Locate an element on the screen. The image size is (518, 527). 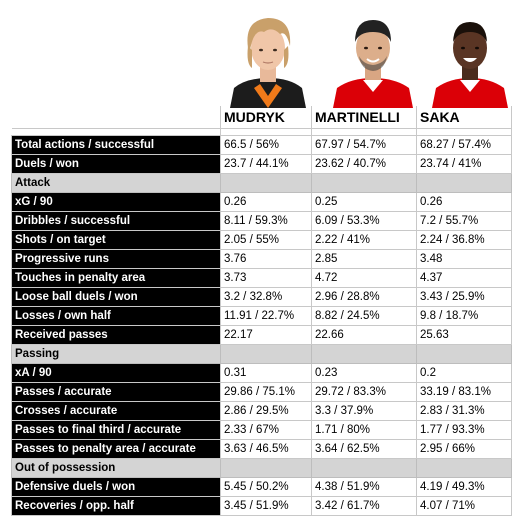
stat-value-martinelli: 29.72 / 83.3% is located at coordinates (364, 392).